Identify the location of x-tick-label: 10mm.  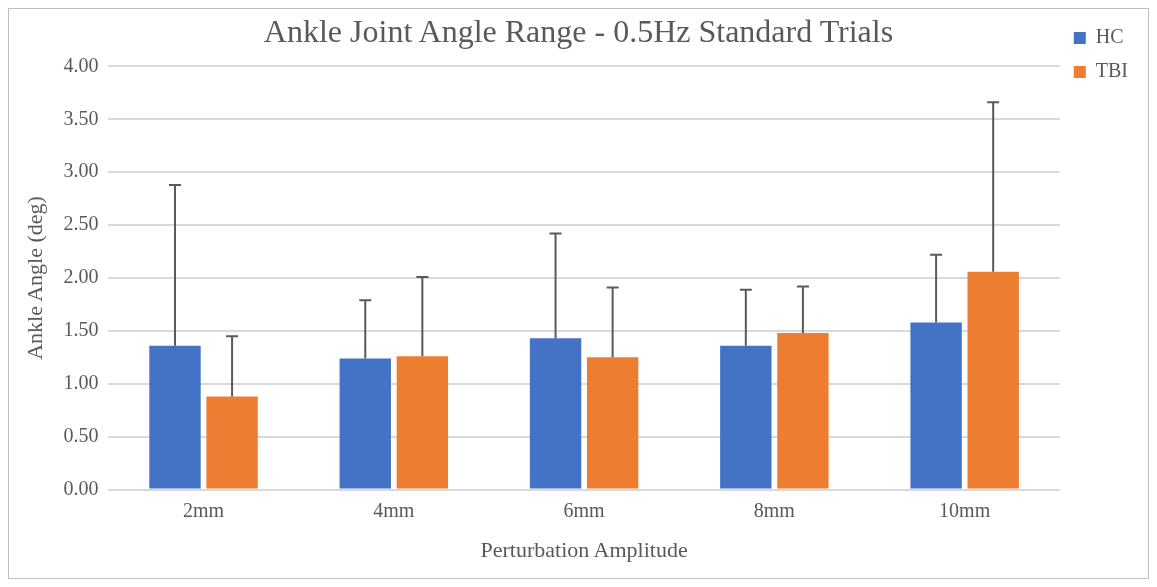
(965, 509).